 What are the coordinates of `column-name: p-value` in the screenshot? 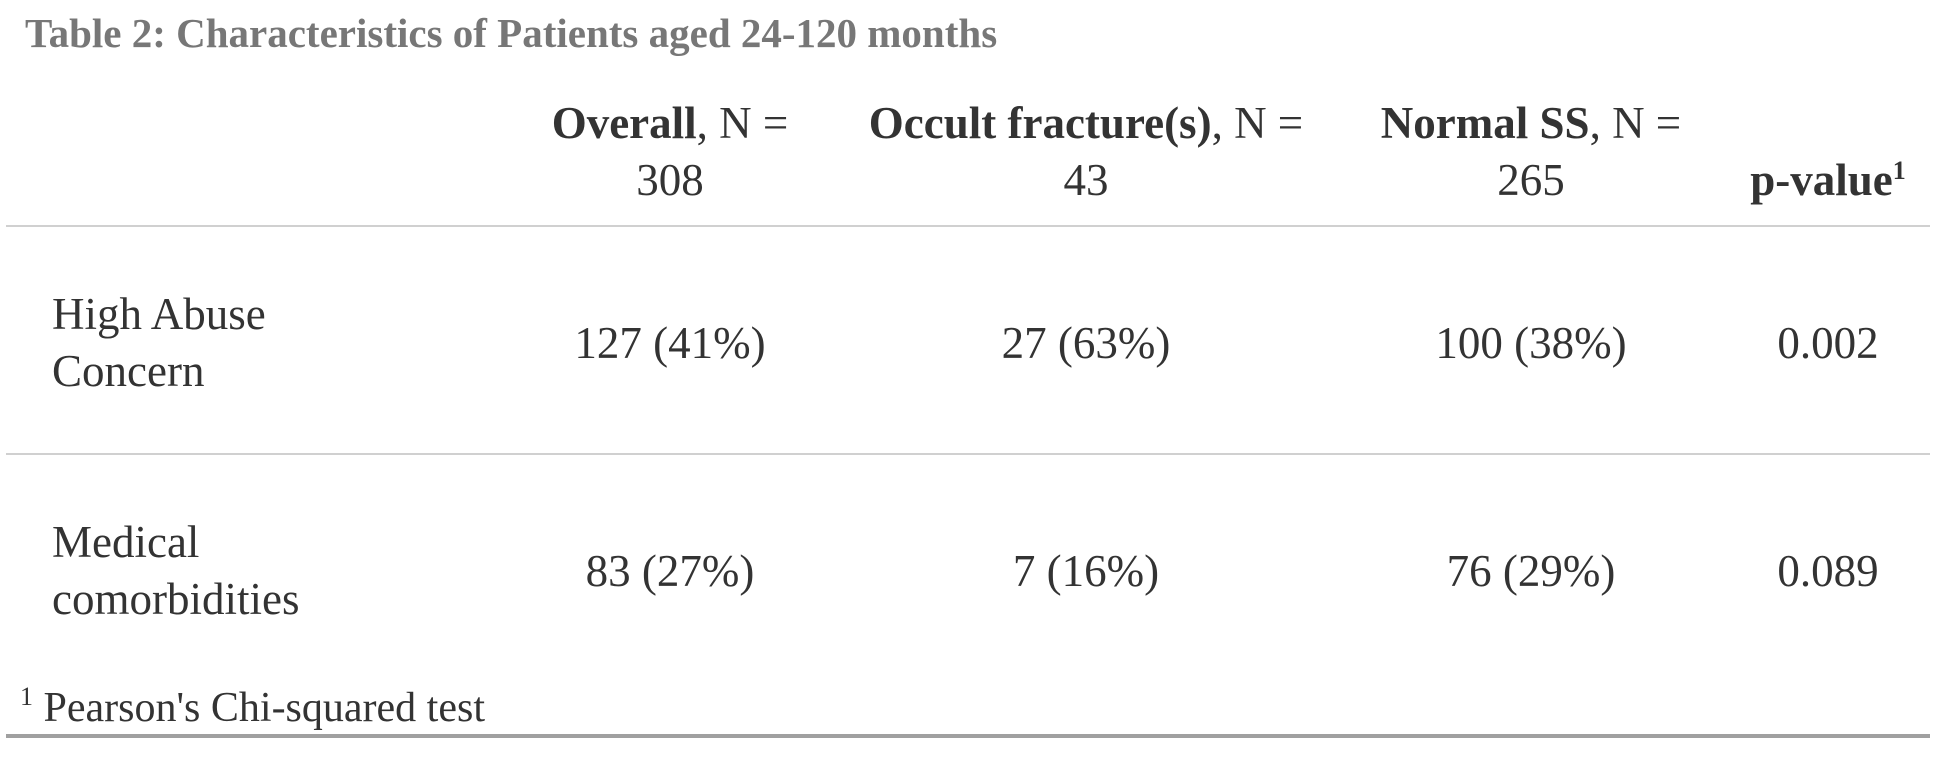 It's located at (1821, 180).